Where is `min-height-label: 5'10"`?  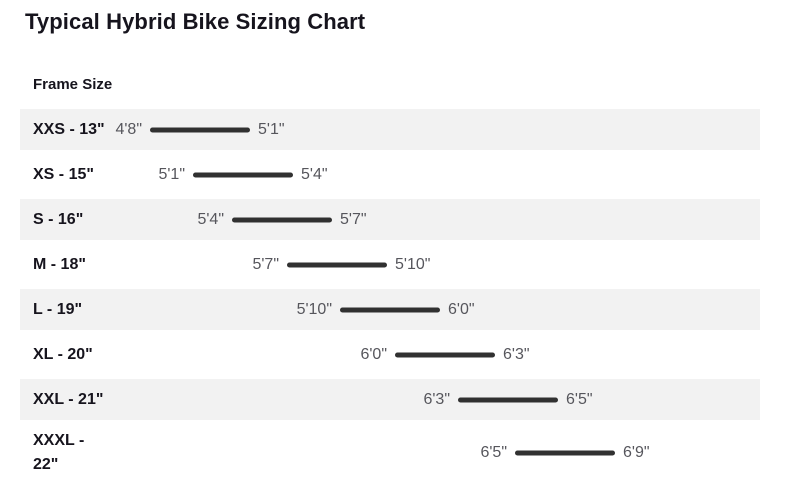
min-height-label: 5'10" is located at coordinates (314, 309).